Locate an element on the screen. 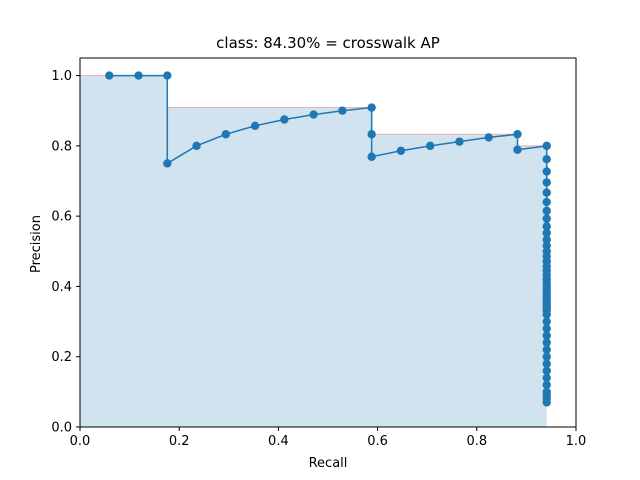  x-tick-label: 0.8 is located at coordinates (476, 441).